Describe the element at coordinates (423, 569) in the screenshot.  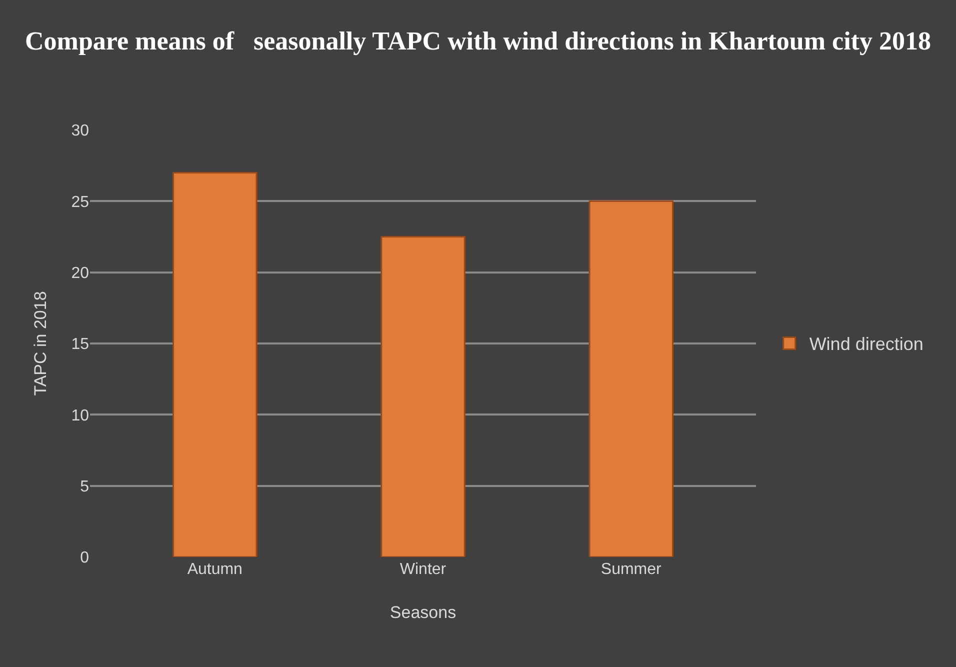
I see `x-tick-label: Winter` at that location.